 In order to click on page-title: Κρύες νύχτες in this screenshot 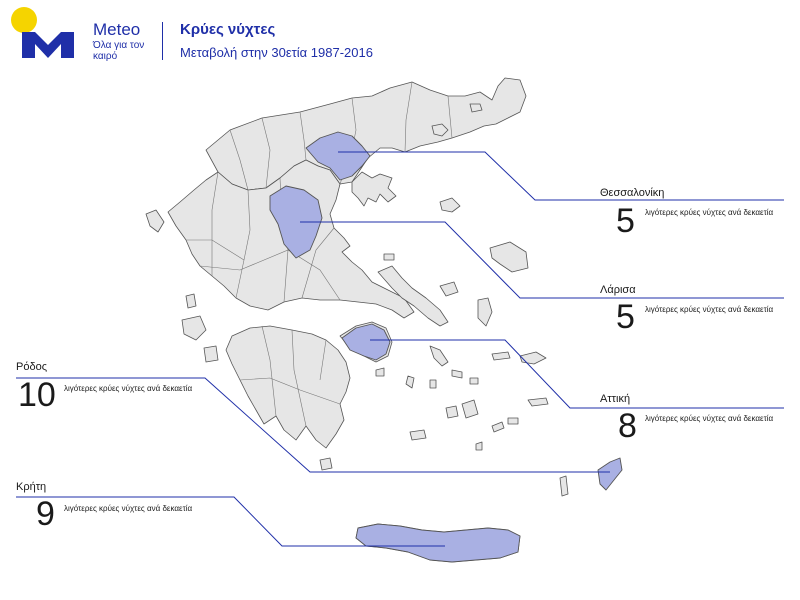, I will do `click(228, 29)`.